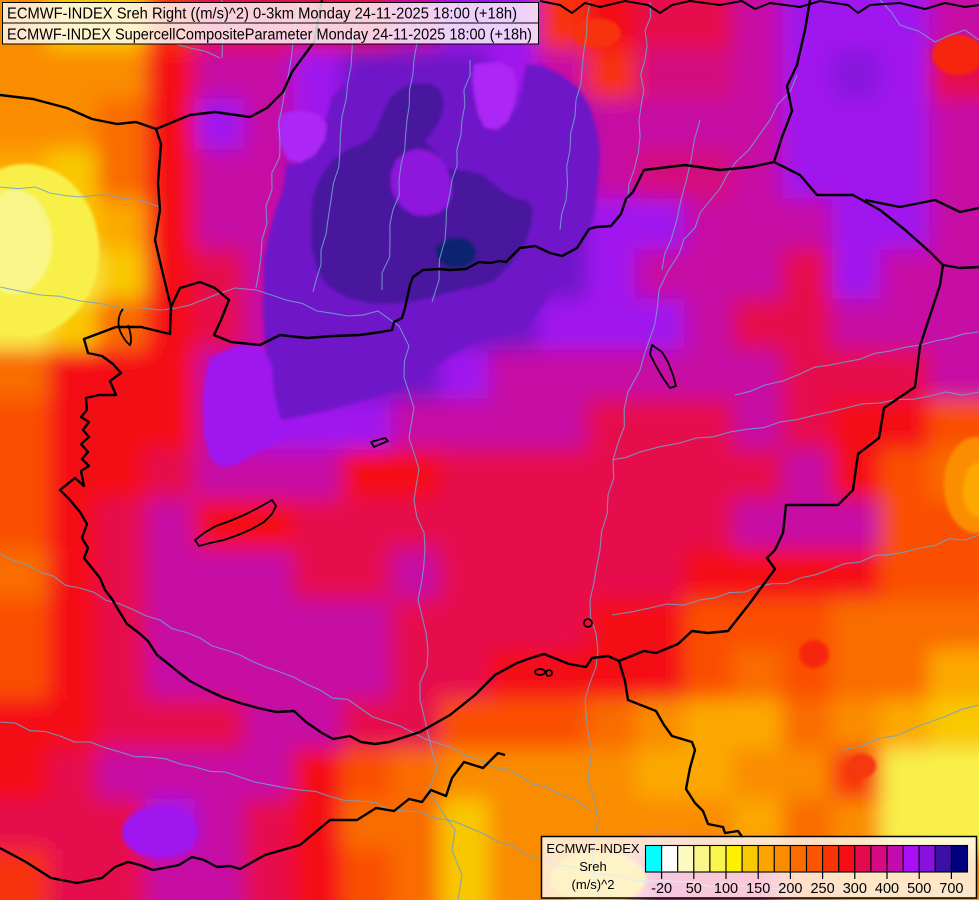  What do you see at coordinates (822, 889) in the screenshot?
I see `svg-text: 250` at bounding box center [822, 889].